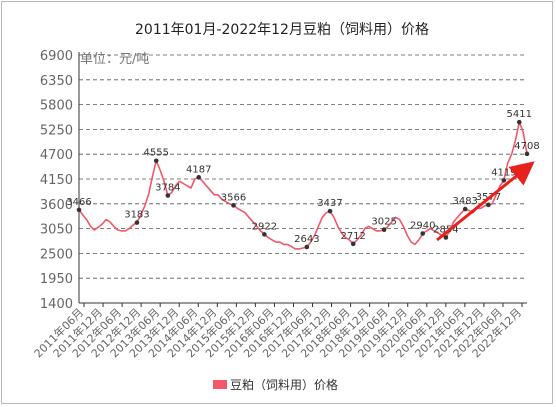 This screenshot has height=407, width=556. What do you see at coordinates (56, 81) in the screenshot?
I see `y-tick-label: 6350` at bounding box center [56, 81].